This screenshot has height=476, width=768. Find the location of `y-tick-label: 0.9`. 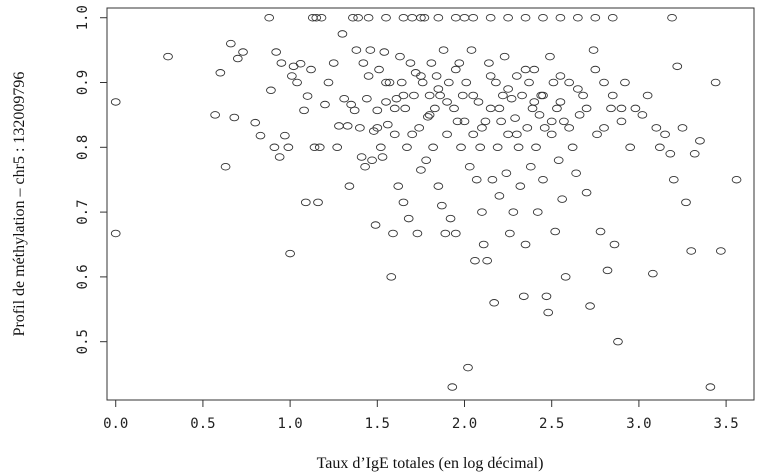

y-tick-label: 0.9 is located at coordinates (83, 82).